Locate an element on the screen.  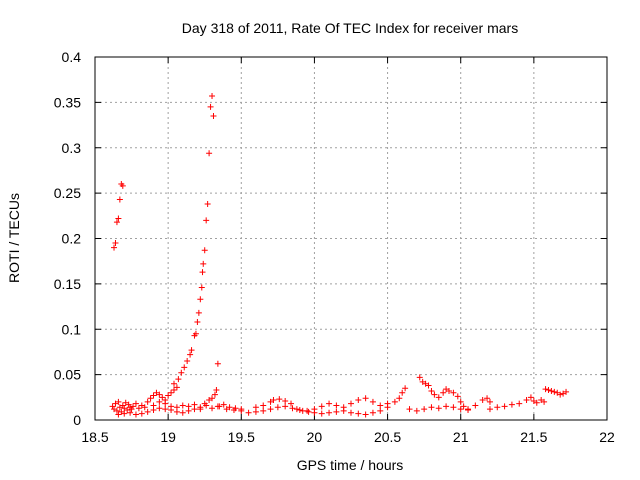
x-tick-label: 22 is located at coordinates (607, 437).